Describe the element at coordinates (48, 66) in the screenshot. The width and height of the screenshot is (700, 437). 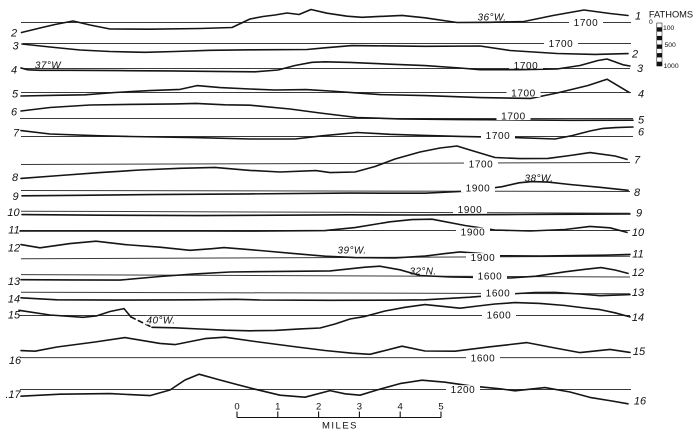
I see `svg-text: 37°W` at that location.